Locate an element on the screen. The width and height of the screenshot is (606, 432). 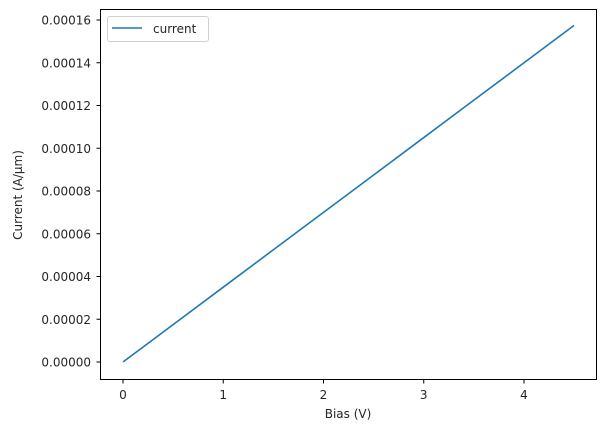
y-tick-label: 0.00014 is located at coordinates (66, 63).